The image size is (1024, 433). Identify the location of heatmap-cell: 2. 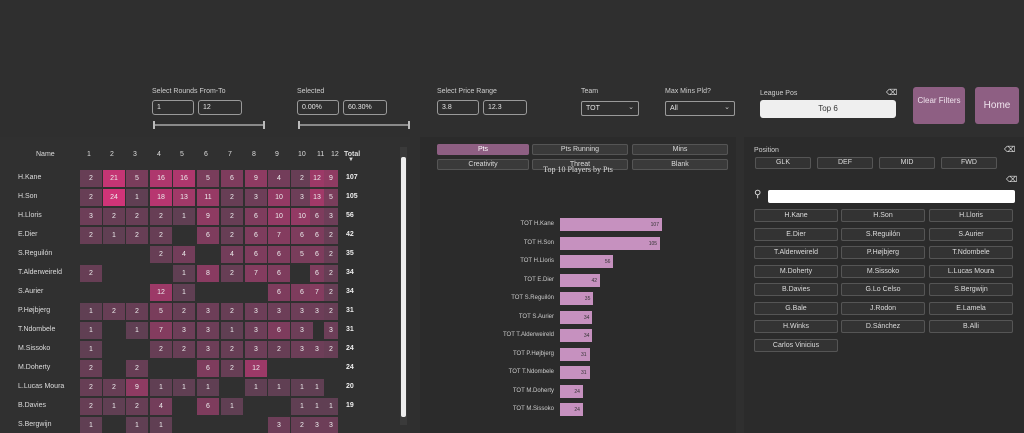
(137, 368).